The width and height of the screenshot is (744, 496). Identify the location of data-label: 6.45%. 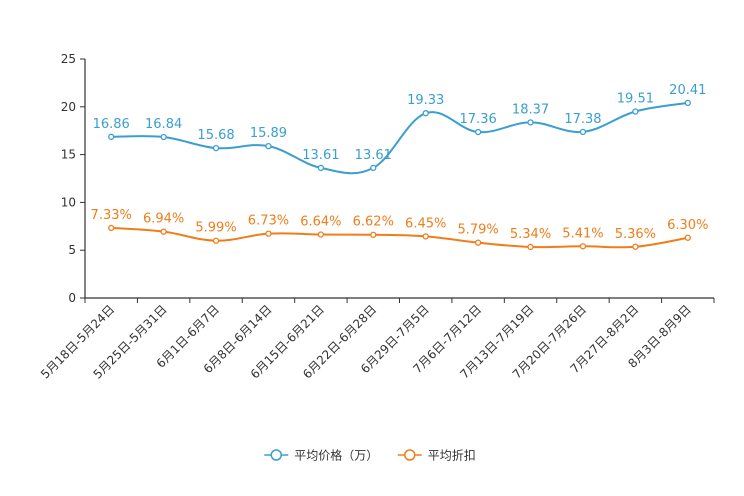
(425, 223).